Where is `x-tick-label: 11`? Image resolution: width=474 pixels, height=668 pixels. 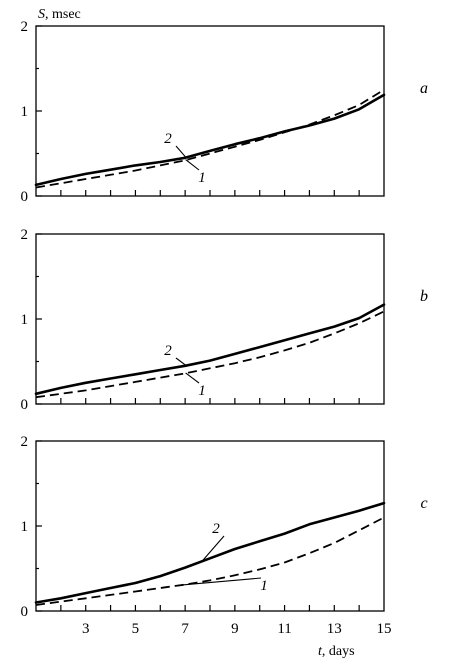
x-tick-label: 11 is located at coordinates (284, 629).